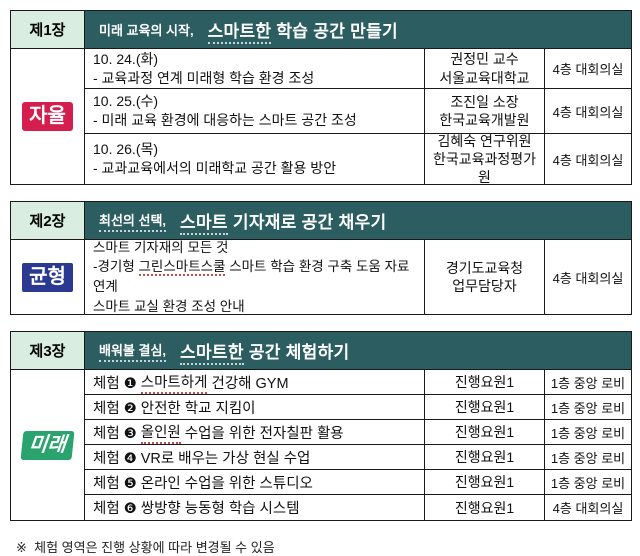 Image resolution: width=640 pixels, height=556 pixels. What do you see at coordinates (484, 77) in the screenshot?
I see `speaker-affiliation: 서울교육대학교` at bounding box center [484, 77].